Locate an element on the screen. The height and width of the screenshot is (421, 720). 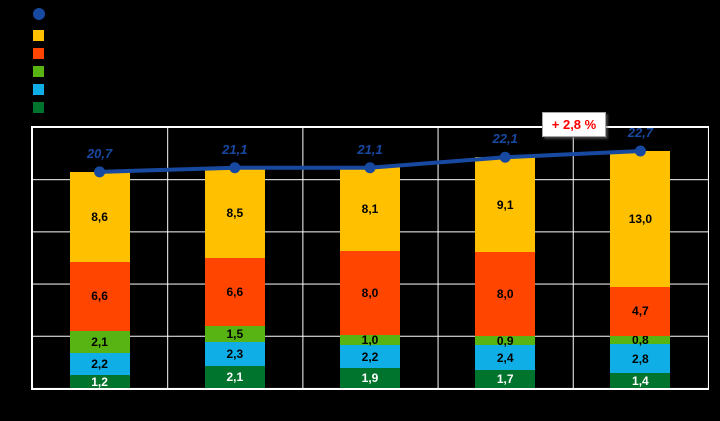
bar-segment-green: 1,5 is located at coordinates (234, 334).